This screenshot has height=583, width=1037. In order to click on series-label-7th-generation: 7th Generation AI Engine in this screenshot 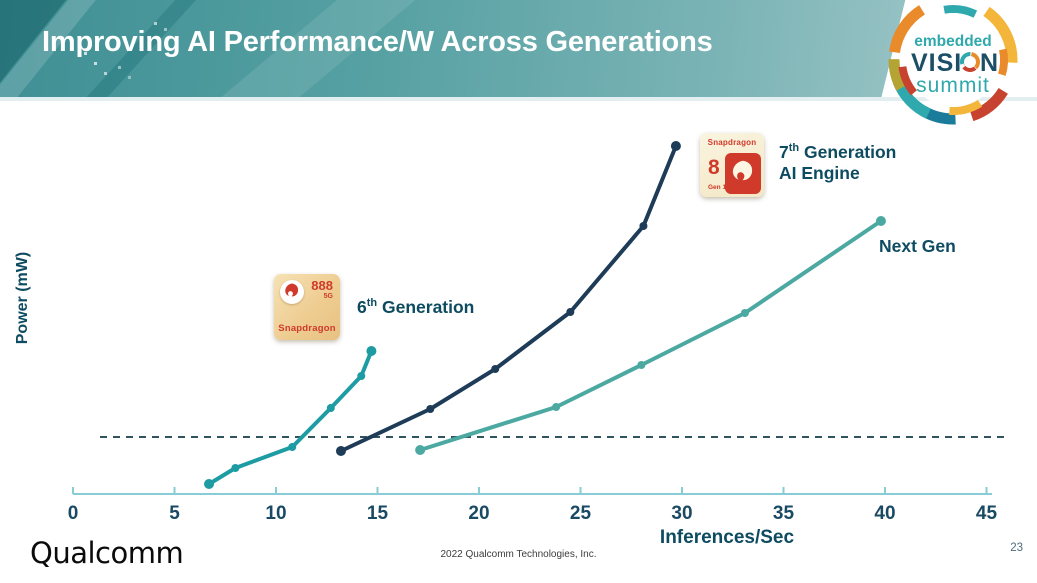, I will do `click(837, 161)`.